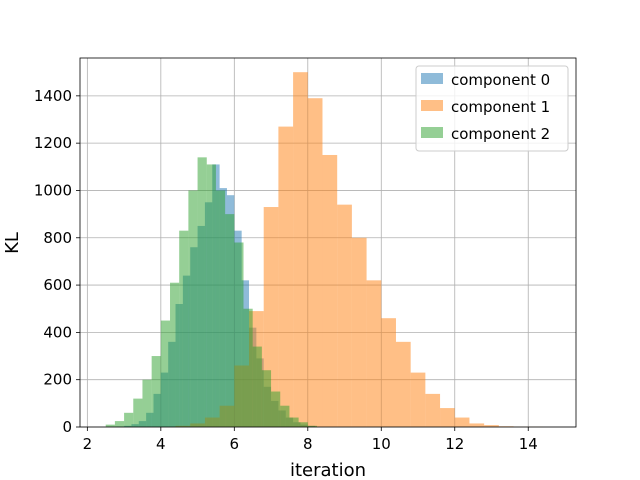 The height and width of the screenshot is (480, 640). What do you see at coordinates (528, 444) in the screenshot?
I see `x-tick-label: 14` at bounding box center [528, 444].